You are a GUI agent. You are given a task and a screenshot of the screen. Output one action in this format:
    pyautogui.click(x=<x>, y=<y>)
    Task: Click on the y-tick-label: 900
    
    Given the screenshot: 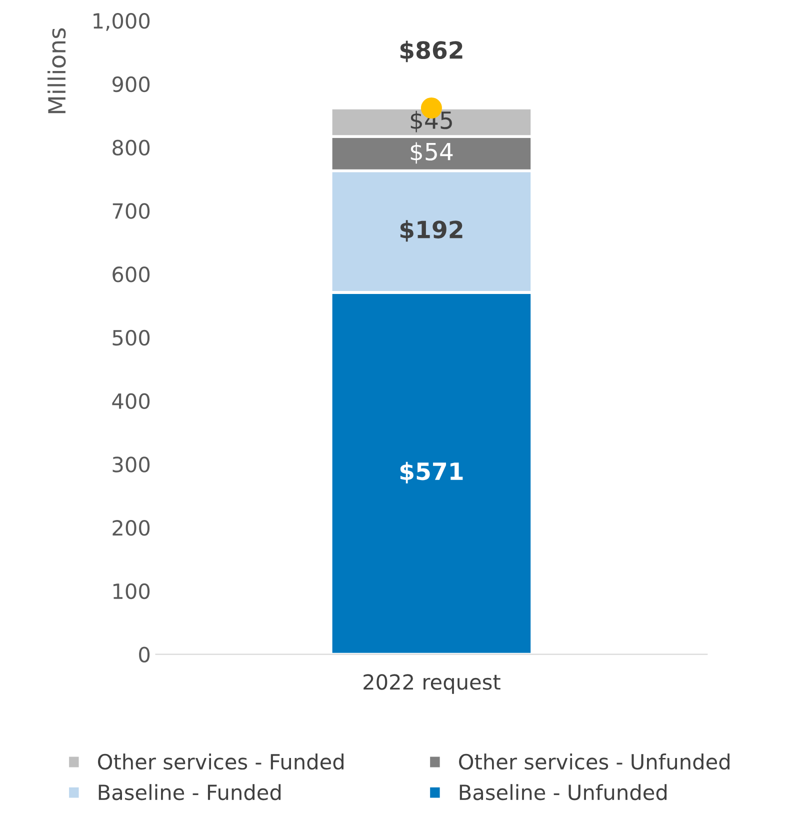 What is the action you would take?
    pyautogui.click(x=131, y=84)
    